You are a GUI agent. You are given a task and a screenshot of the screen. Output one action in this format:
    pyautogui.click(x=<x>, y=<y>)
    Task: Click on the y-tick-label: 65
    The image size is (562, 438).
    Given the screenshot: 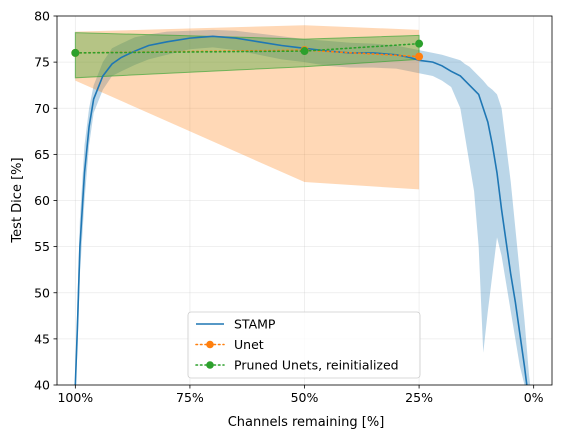 What is the action you would take?
    pyautogui.click(x=42, y=154)
    